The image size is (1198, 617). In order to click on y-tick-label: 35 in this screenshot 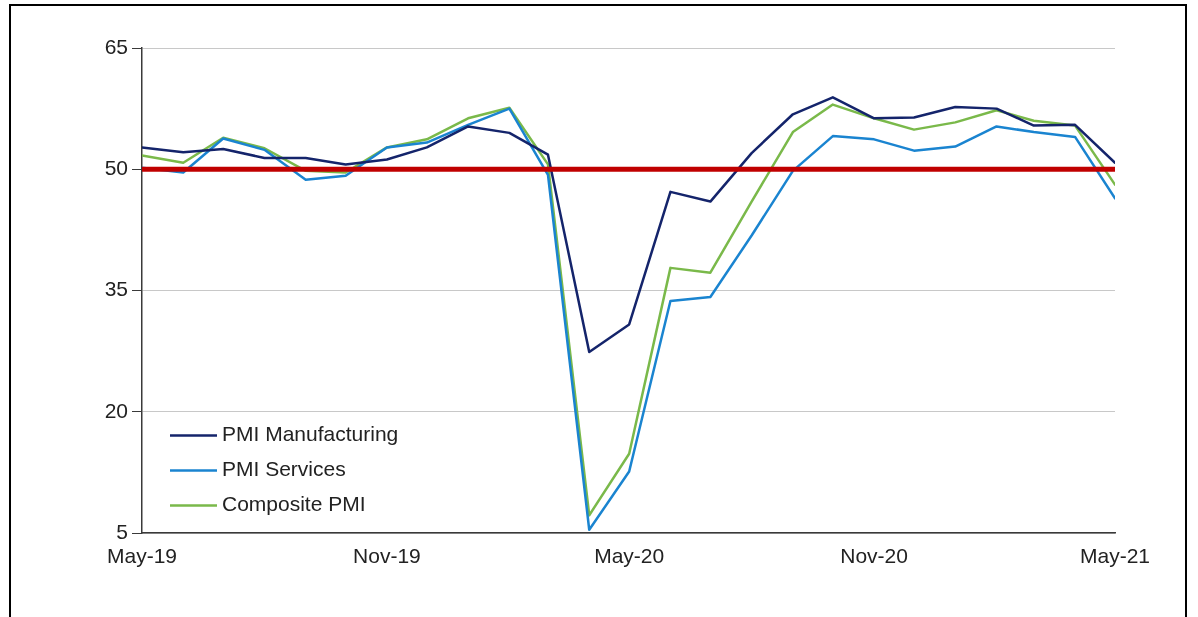, I will do `click(116, 289)`.